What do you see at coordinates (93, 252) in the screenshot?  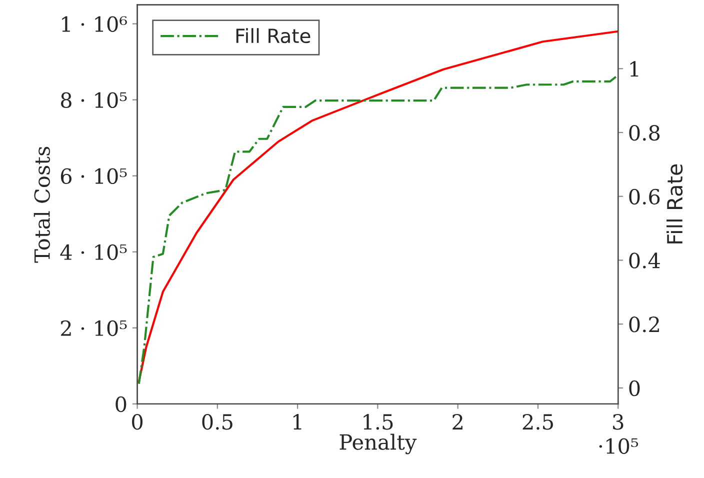 I see `y-tick-label: 4 · 10⁵` at bounding box center [93, 252].